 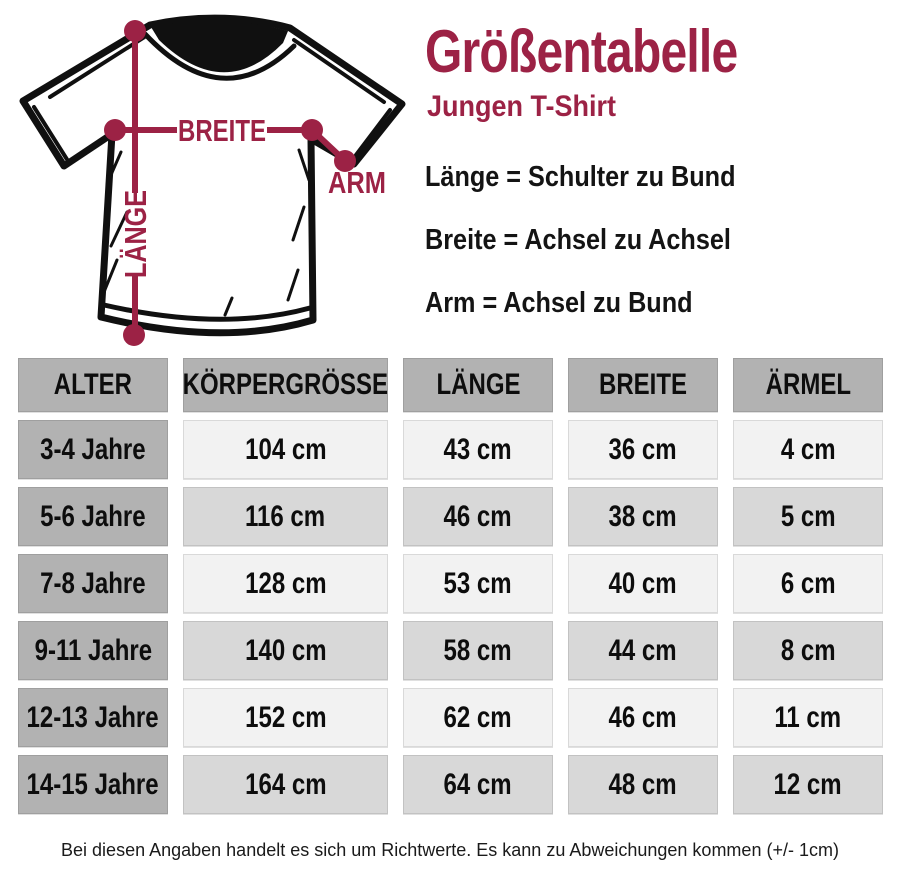 I want to click on table-cell: 164 cm, so click(x=285, y=784).